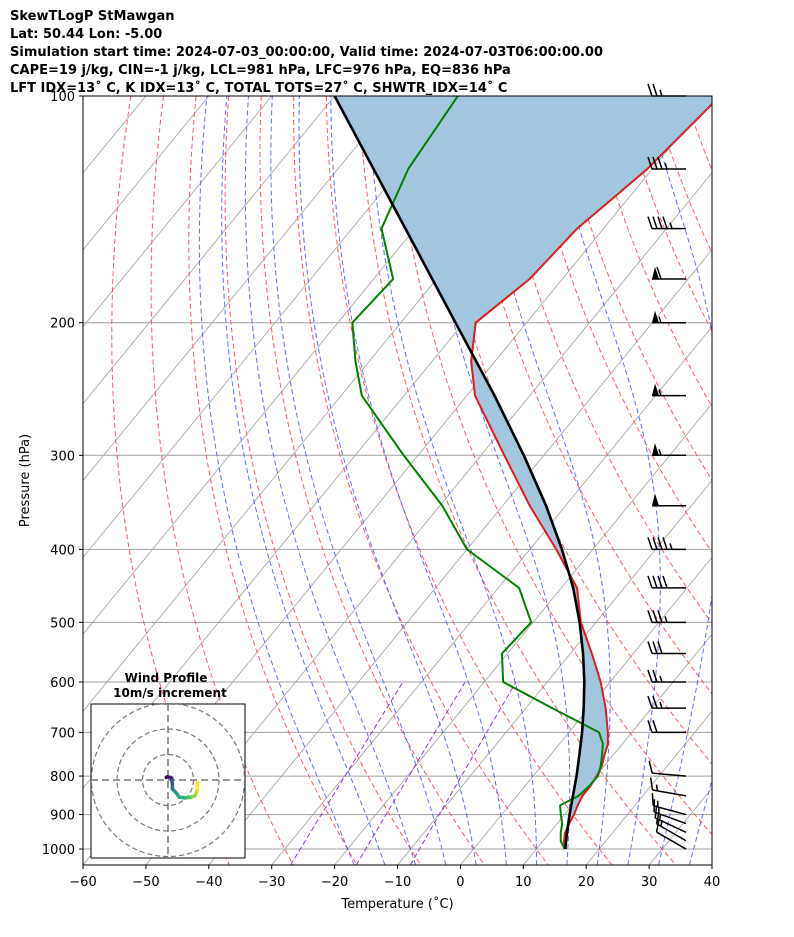  I want to click on hodograph-ring, so click(168, 781).